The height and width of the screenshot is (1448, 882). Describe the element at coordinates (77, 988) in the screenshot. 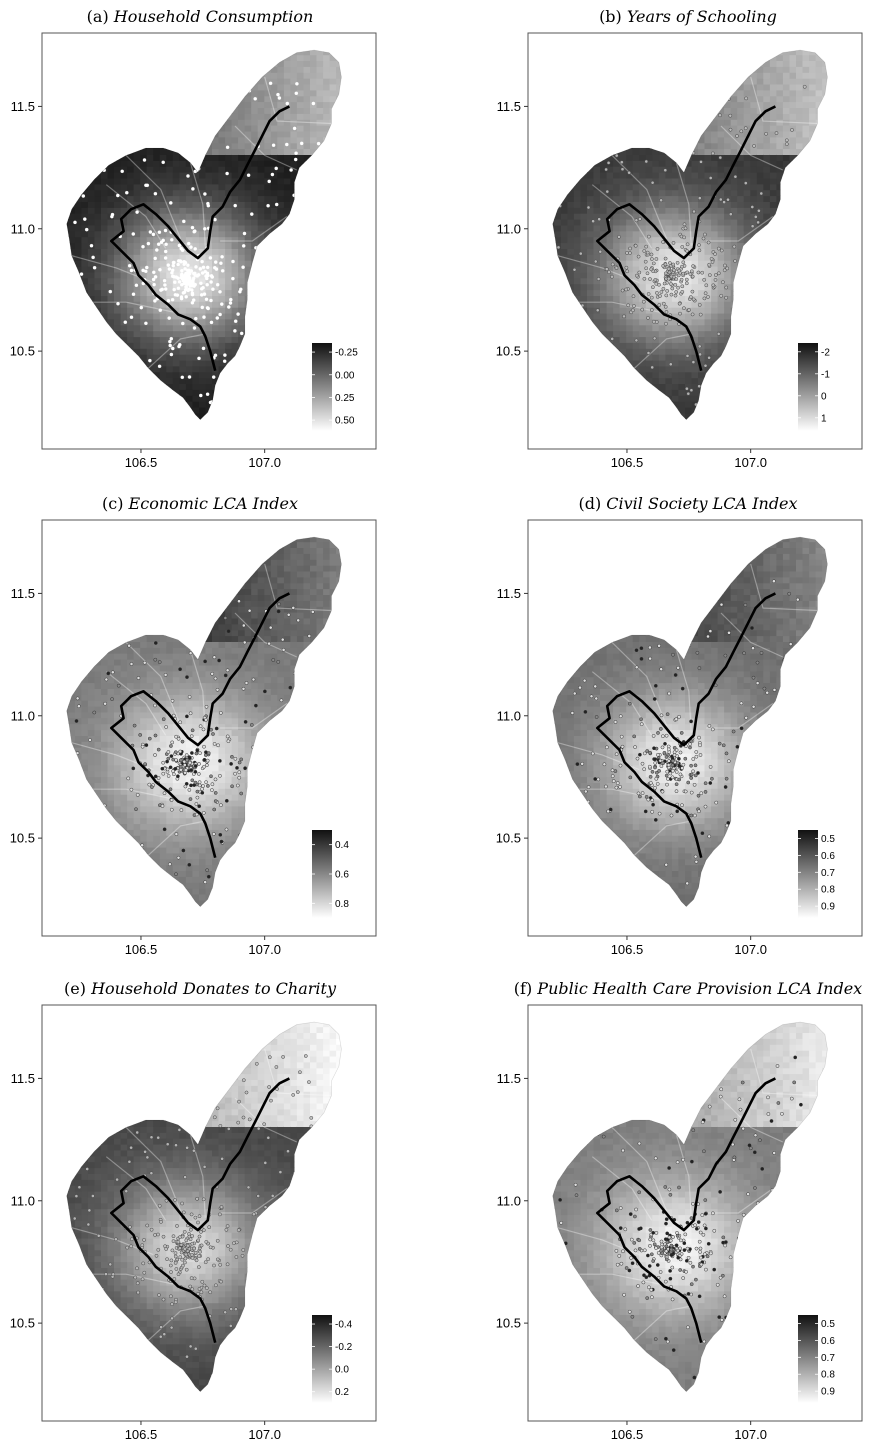

I see `panel-label: (e)` at that location.